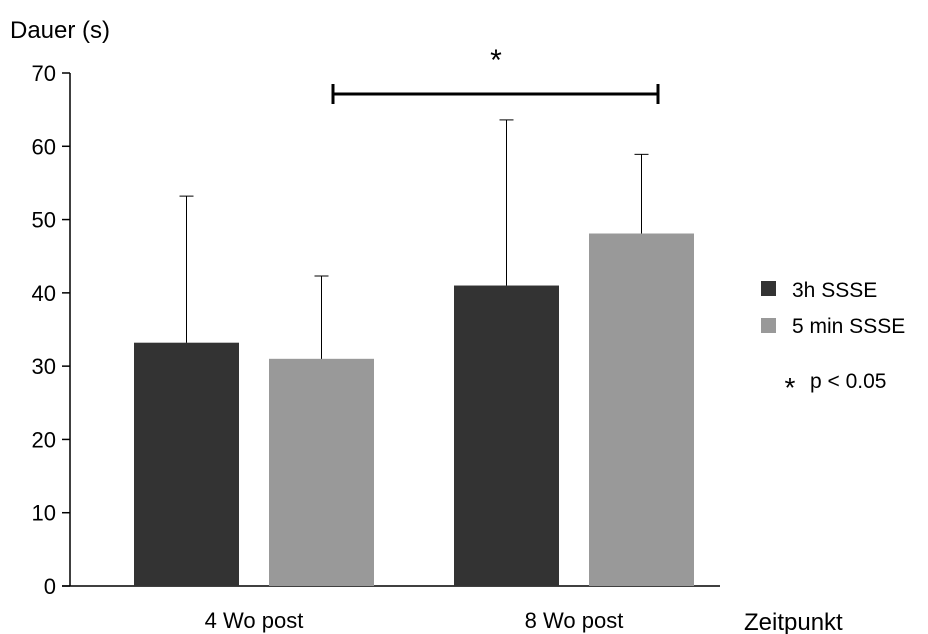  What do you see at coordinates (833, 341) in the screenshot?
I see `legend: 3h SSSE 5 min SSSE * p < 0.05` at bounding box center [833, 341].